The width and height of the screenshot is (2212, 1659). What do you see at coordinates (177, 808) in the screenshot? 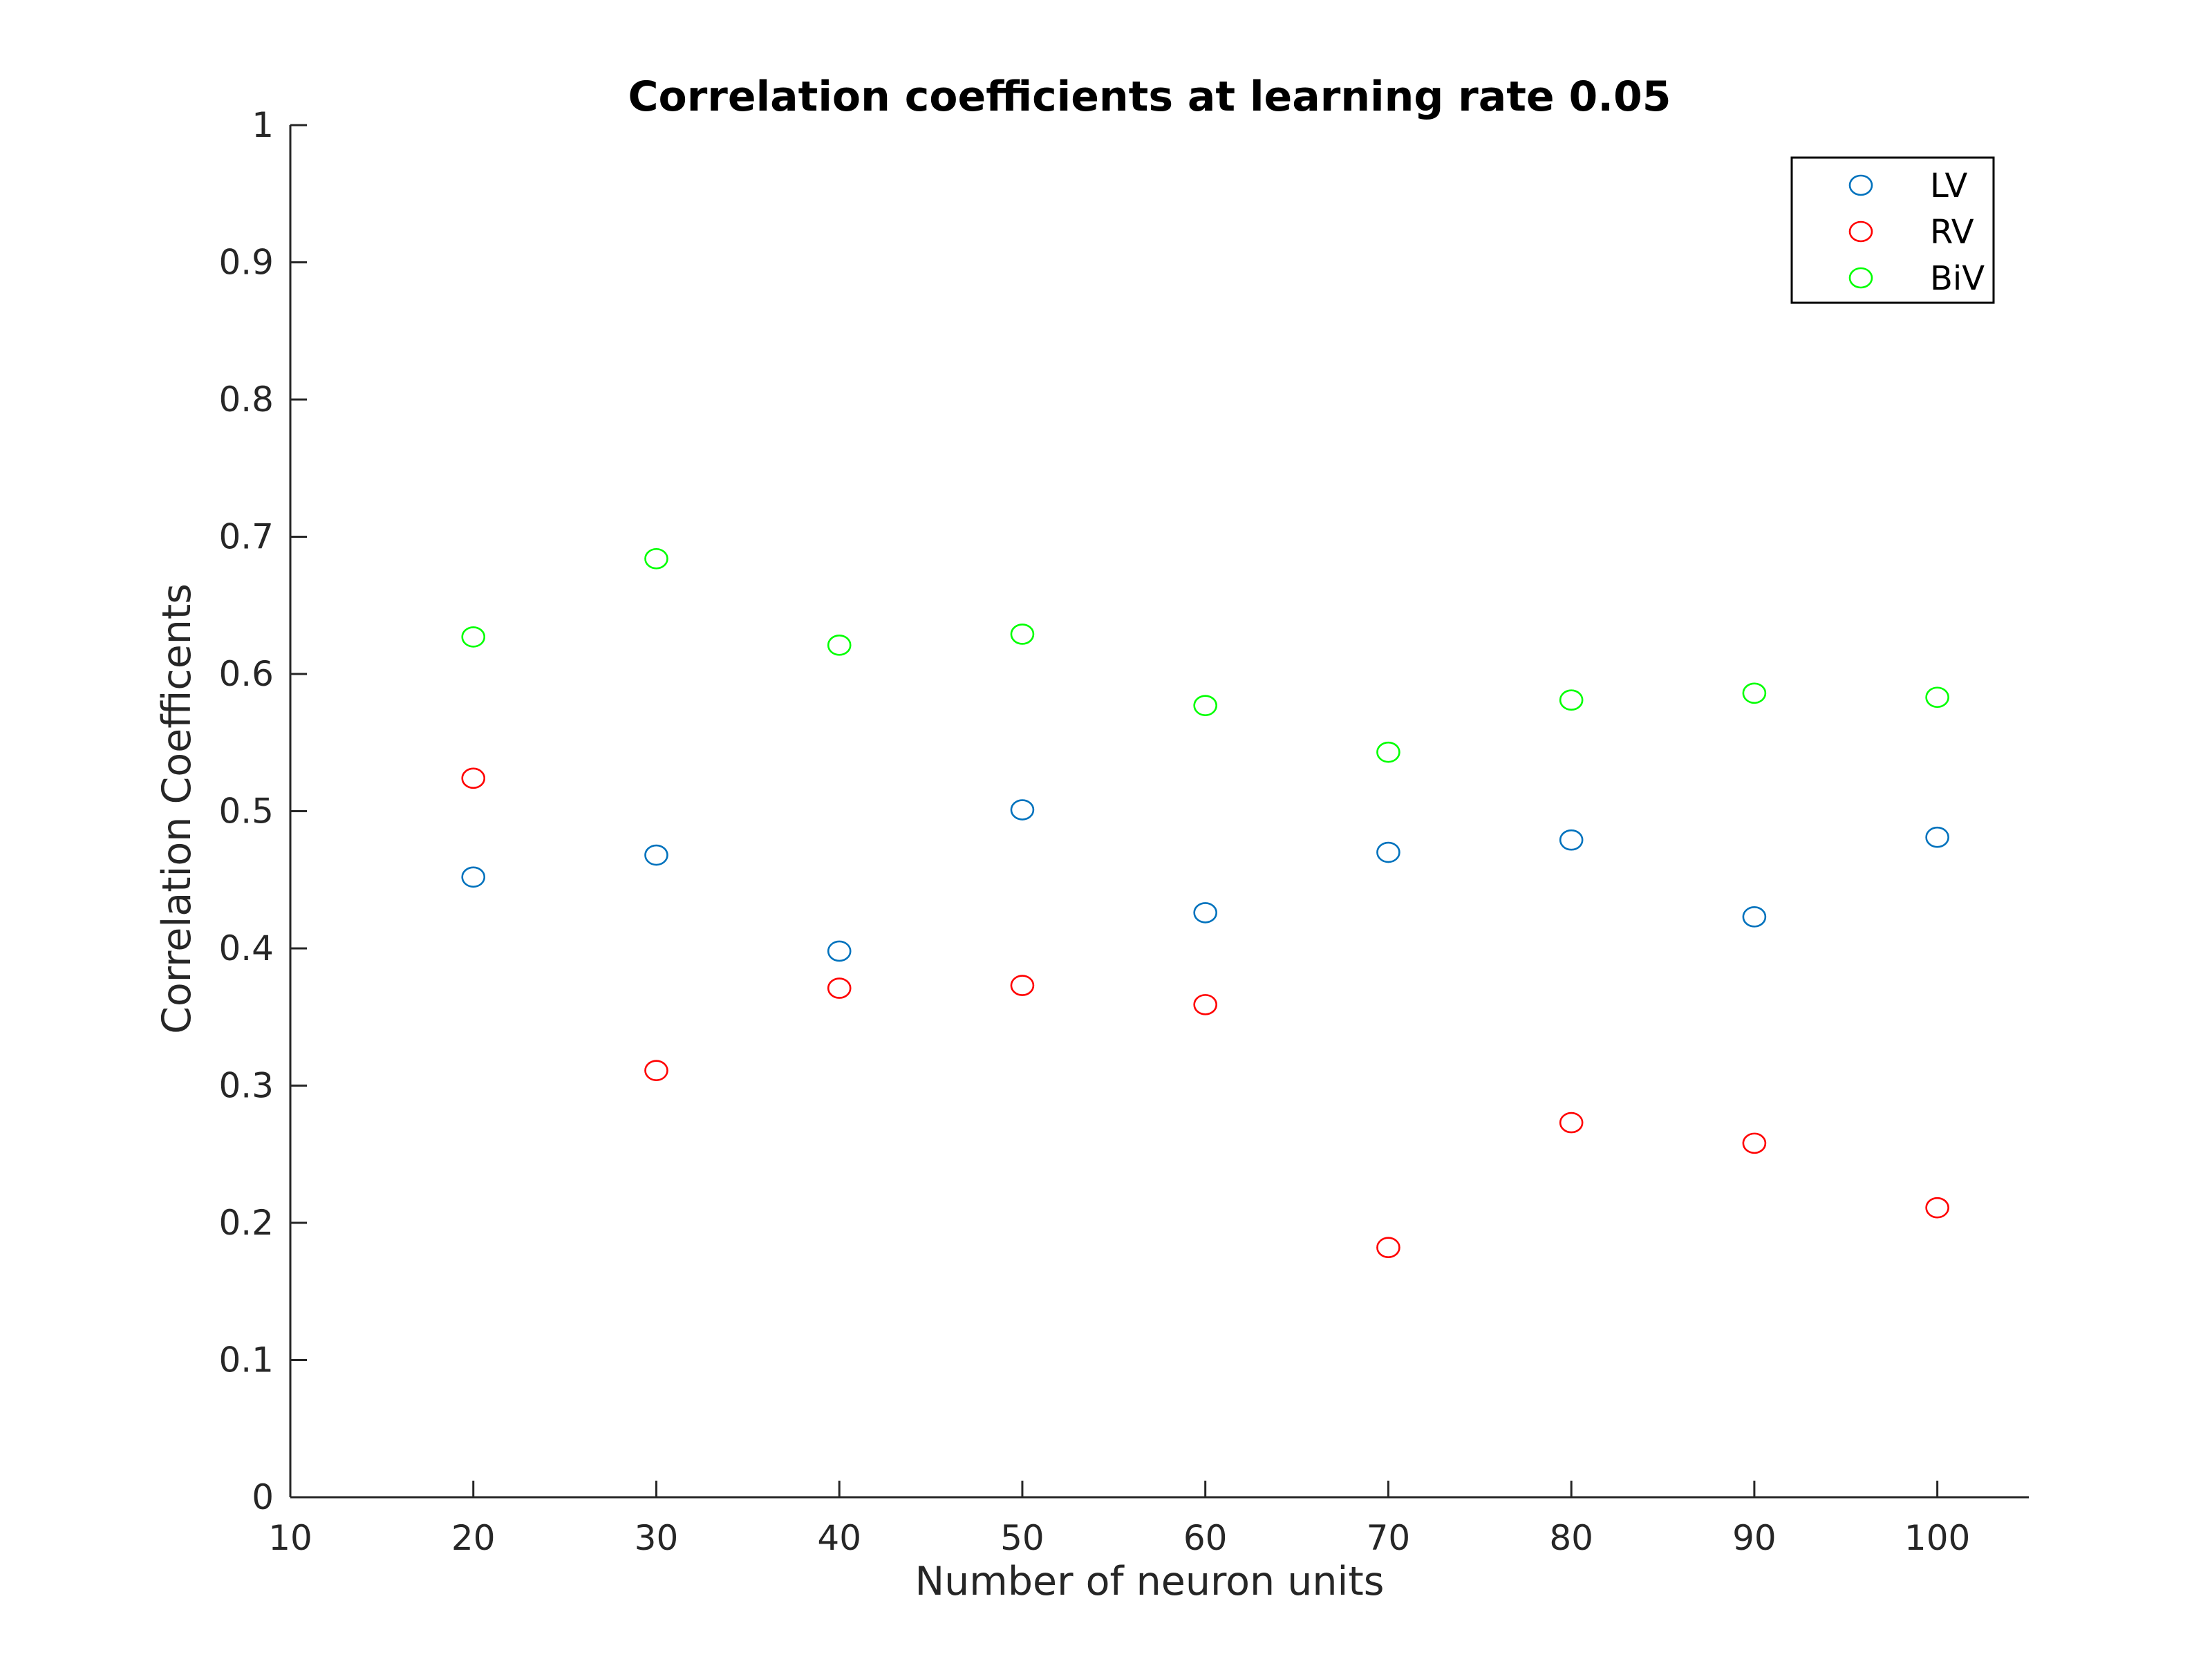
I see `y-axis-label: Correlation Coefficents` at bounding box center [177, 808].